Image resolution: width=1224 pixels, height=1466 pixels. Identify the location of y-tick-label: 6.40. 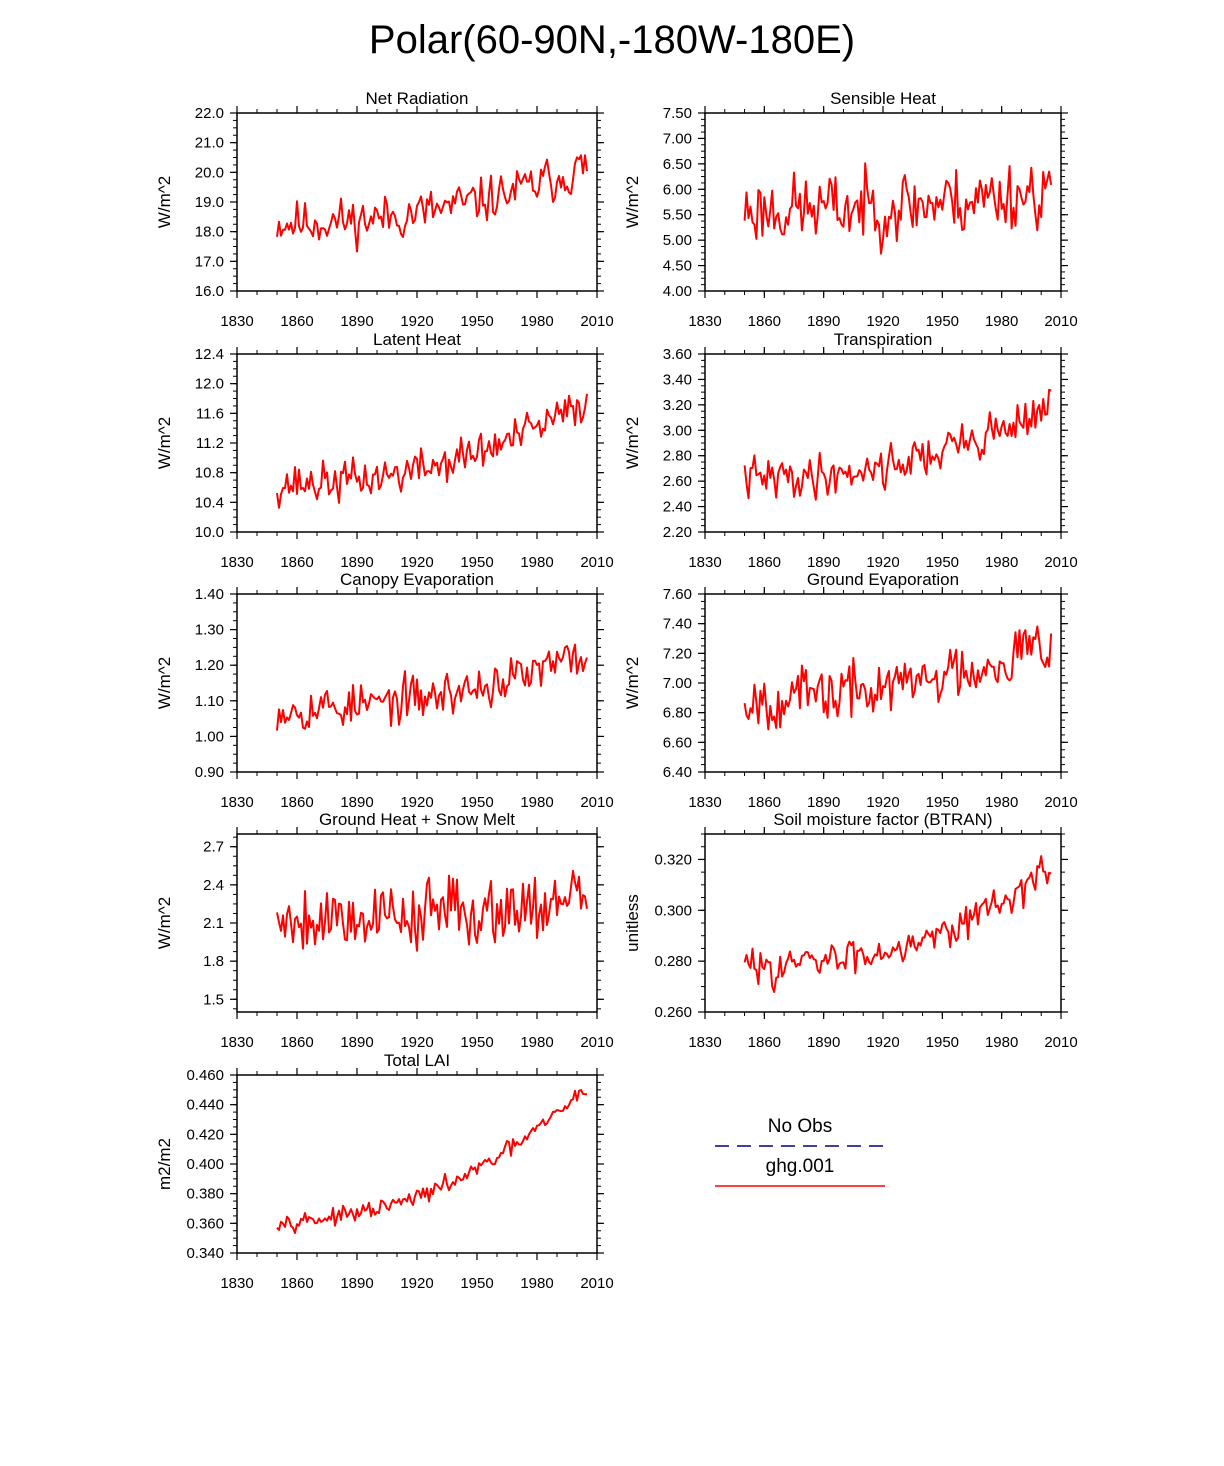
(677, 772).